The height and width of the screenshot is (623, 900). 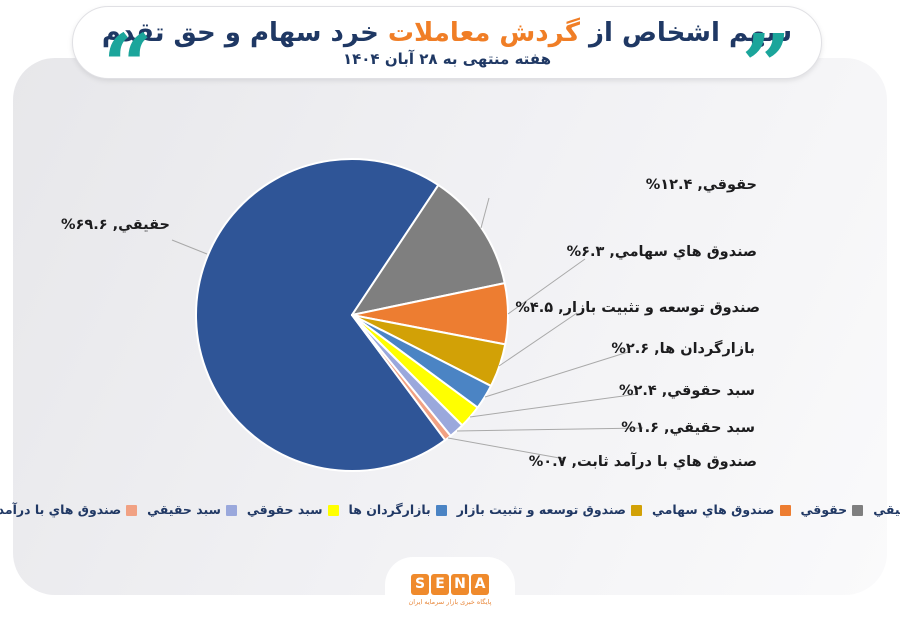 I want to click on pie-label-value: %۶.۳, so click(x=585, y=252).